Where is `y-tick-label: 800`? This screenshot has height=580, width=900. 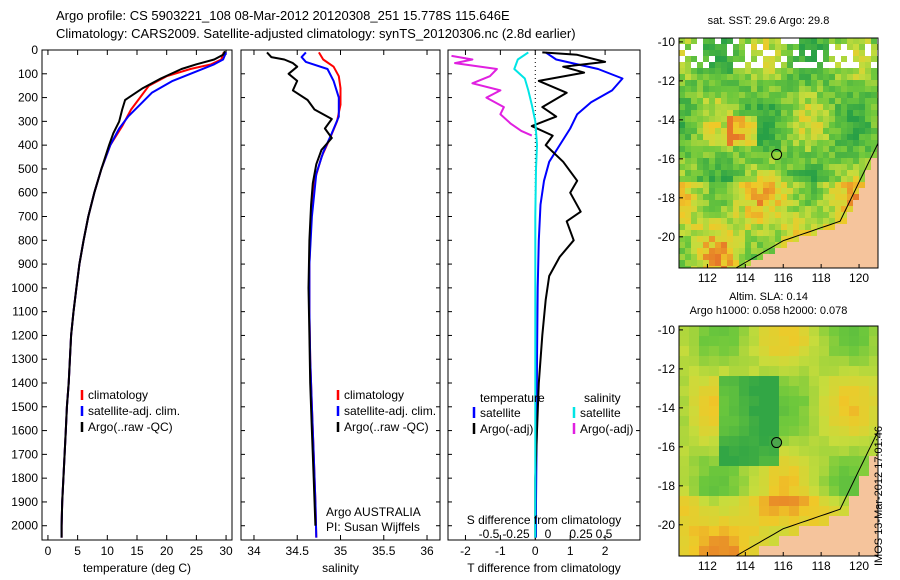
y-tick-label: 800 is located at coordinates (28, 240).